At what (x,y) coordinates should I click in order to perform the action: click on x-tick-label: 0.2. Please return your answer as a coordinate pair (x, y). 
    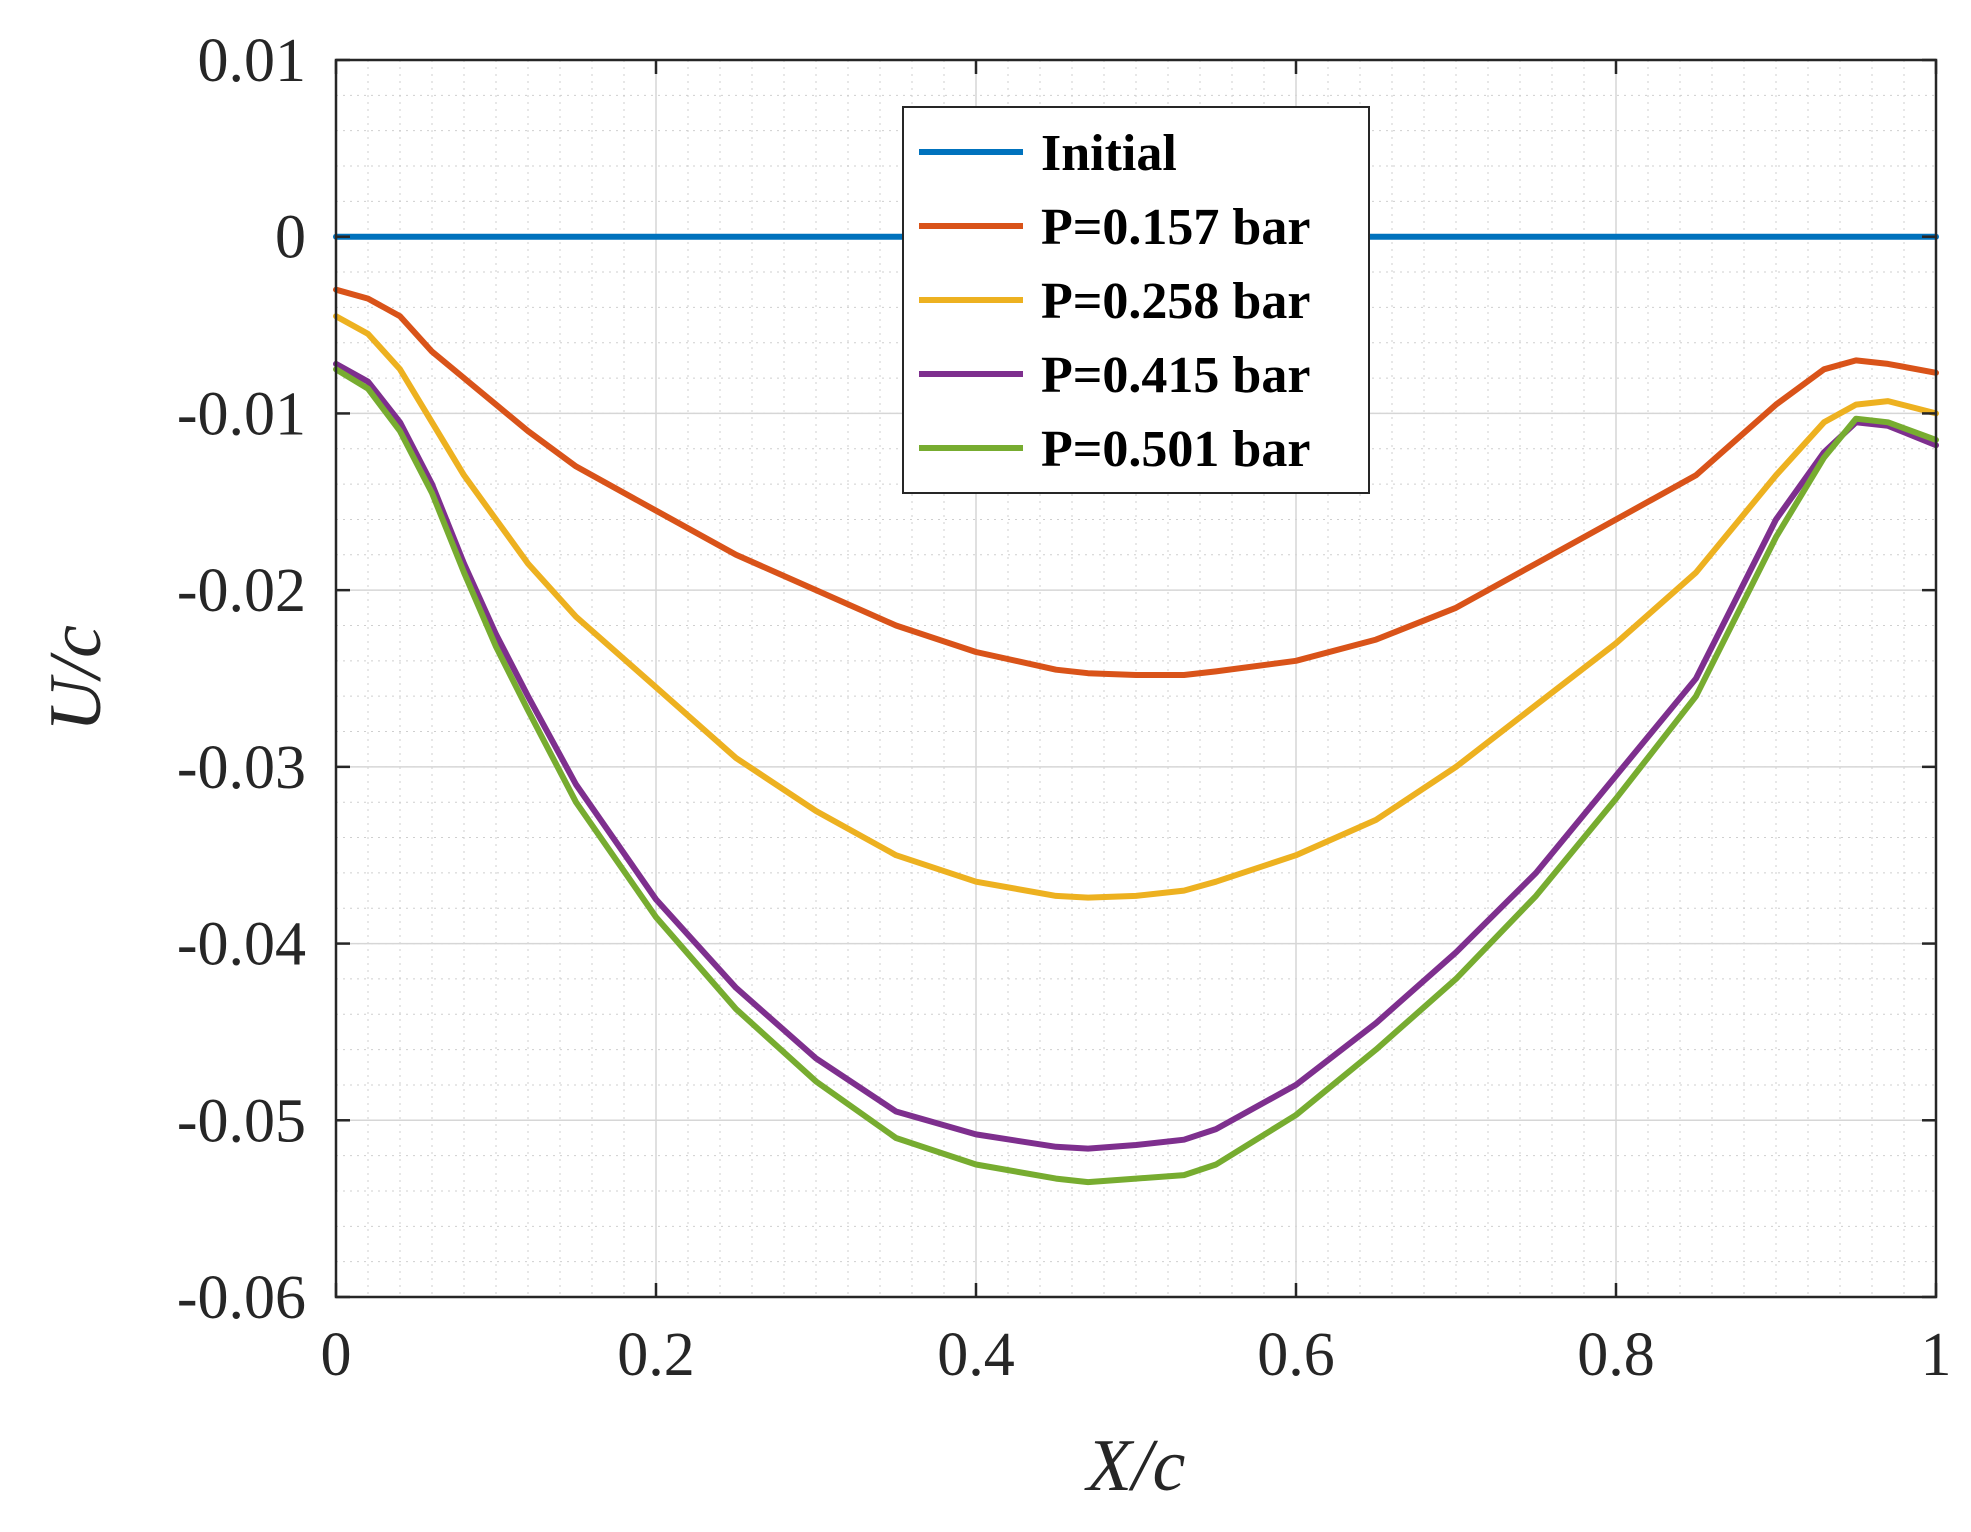
    Looking at the image, I should click on (656, 1355).